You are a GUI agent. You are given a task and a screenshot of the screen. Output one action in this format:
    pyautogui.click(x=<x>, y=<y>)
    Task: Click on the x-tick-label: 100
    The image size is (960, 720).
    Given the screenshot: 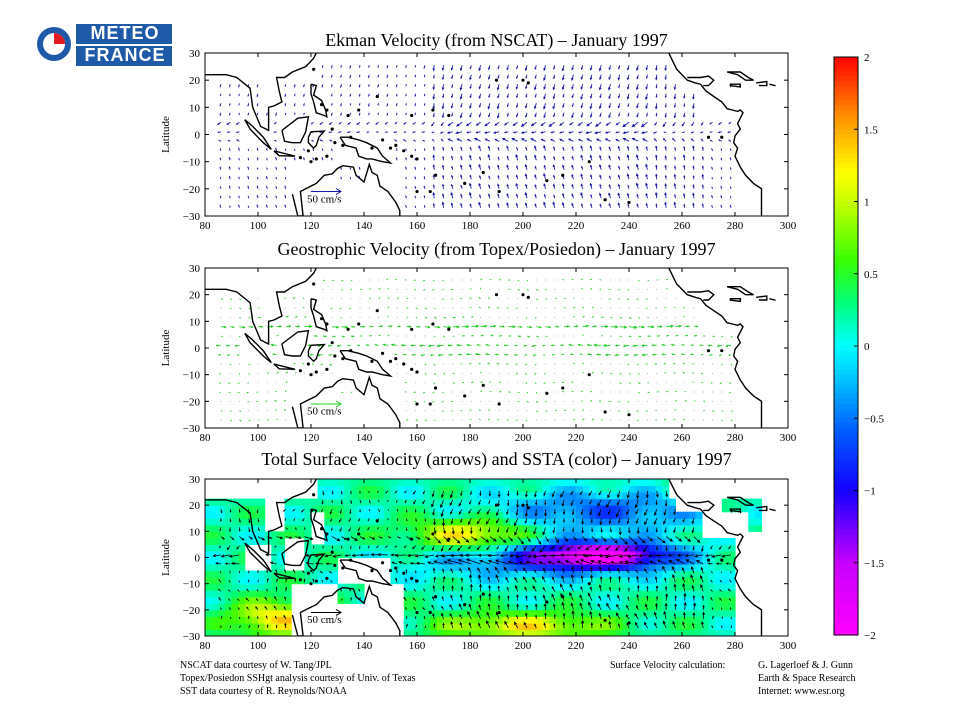 What is the action you would take?
    pyautogui.click(x=258, y=646)
    